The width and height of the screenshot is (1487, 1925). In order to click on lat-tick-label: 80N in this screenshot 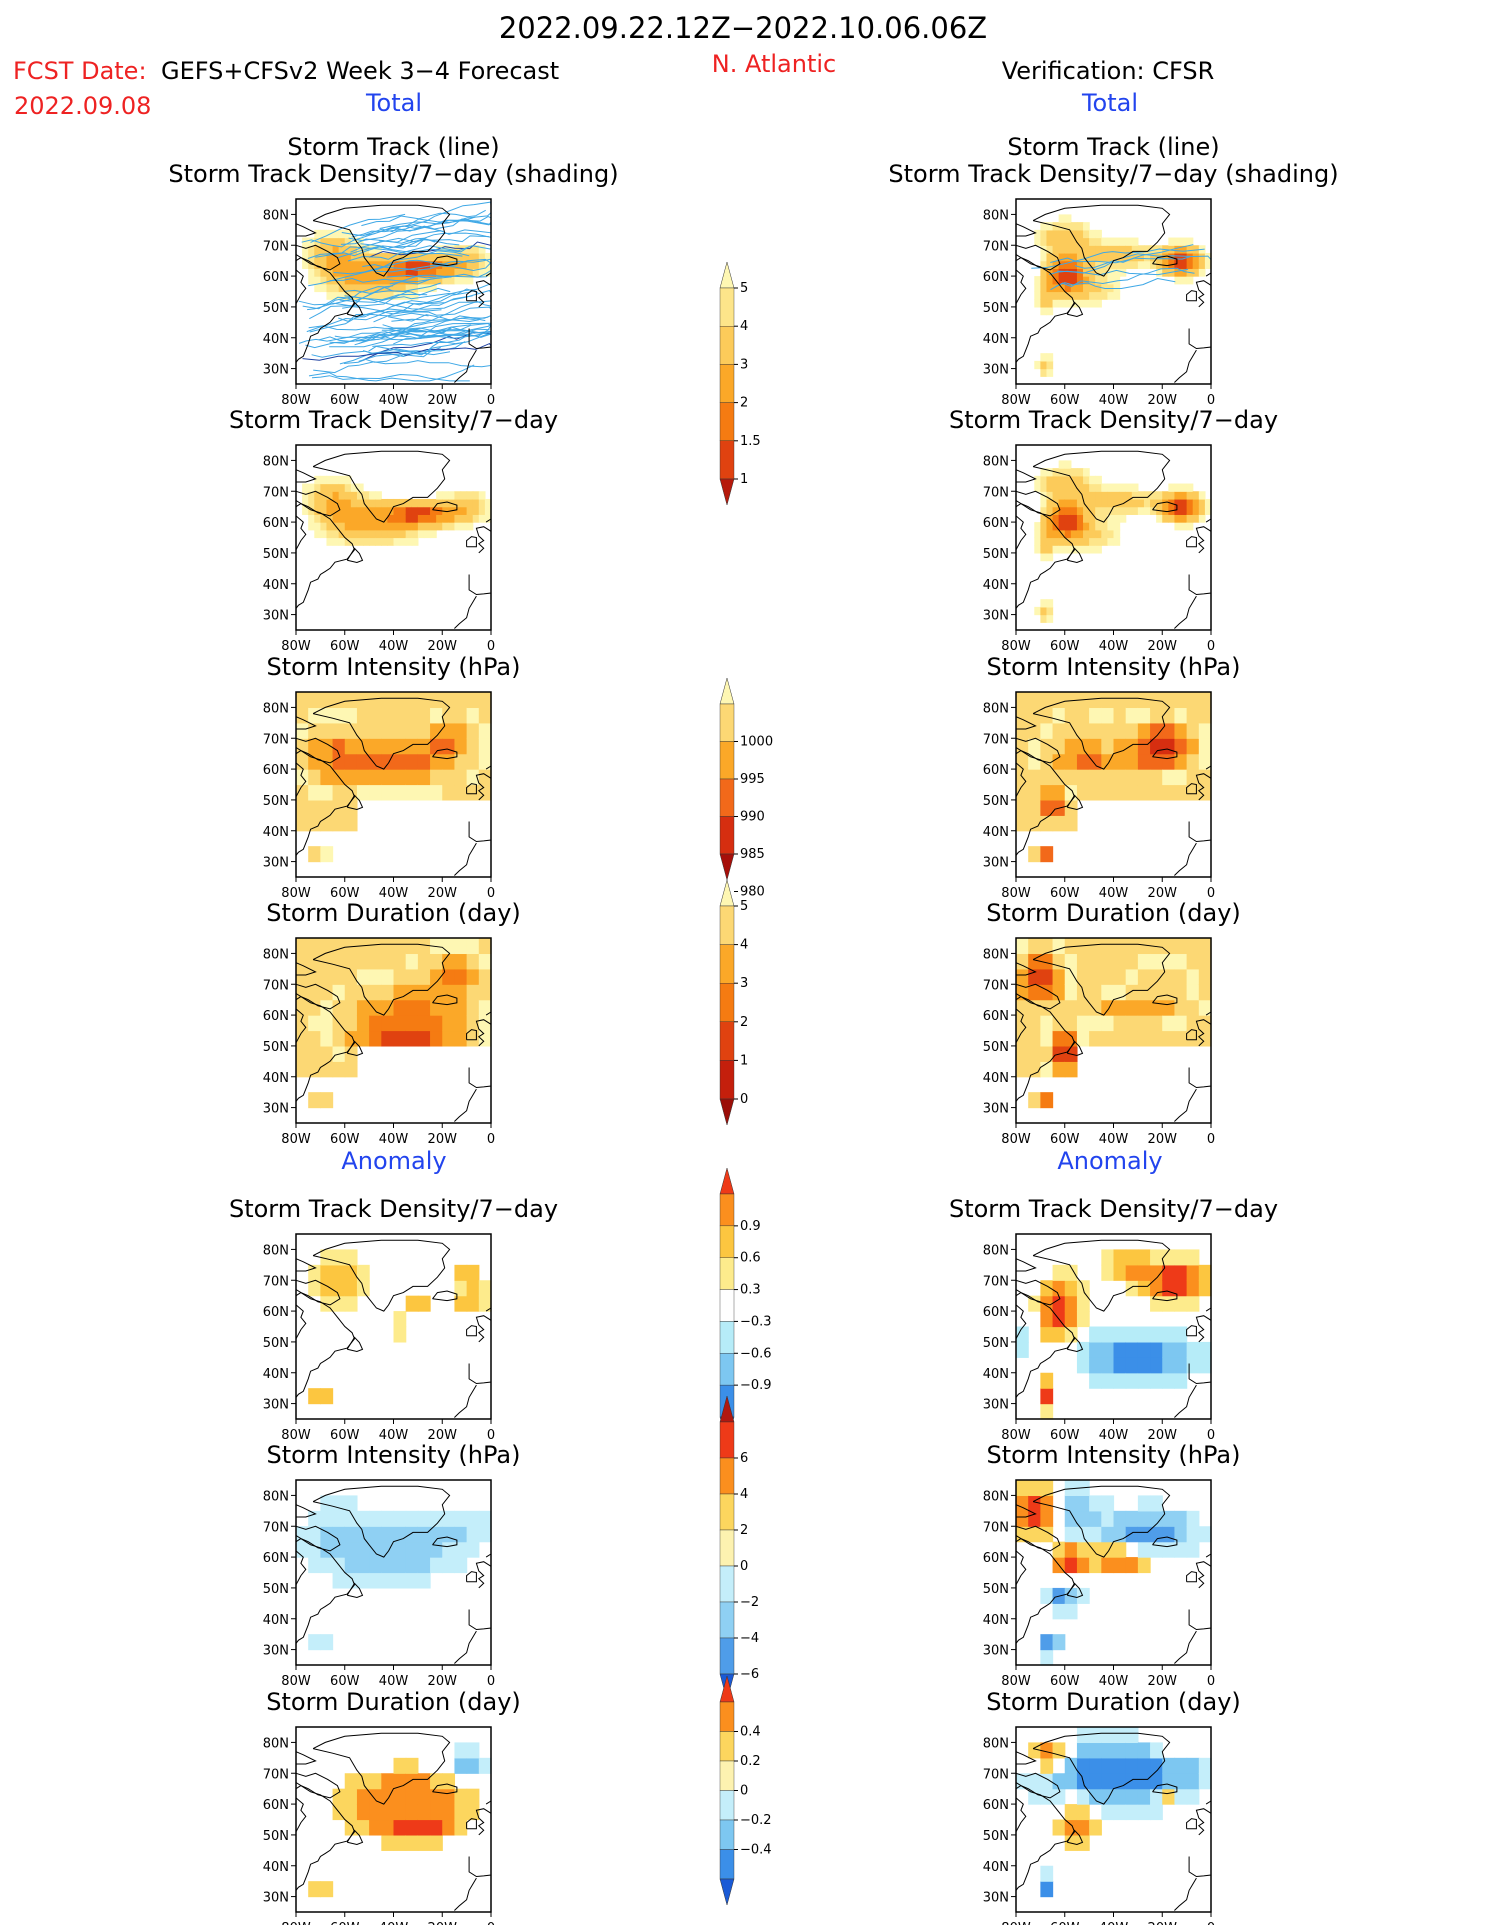, I will do `click(276, 461)`.